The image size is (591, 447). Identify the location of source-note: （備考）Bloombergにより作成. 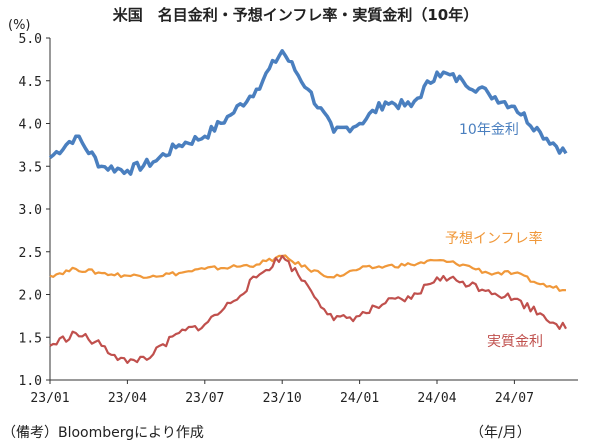
(103, 433).